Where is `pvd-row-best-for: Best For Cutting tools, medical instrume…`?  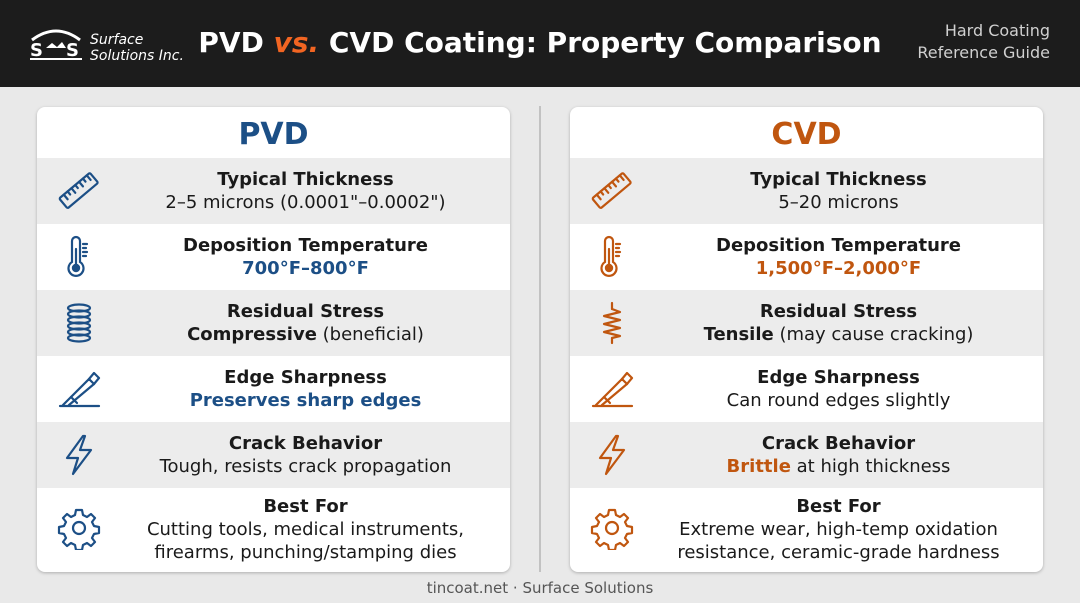 pvd-row-best-for: Best For Cutting tools, medical instrume… is located at coordinates (273, 529).